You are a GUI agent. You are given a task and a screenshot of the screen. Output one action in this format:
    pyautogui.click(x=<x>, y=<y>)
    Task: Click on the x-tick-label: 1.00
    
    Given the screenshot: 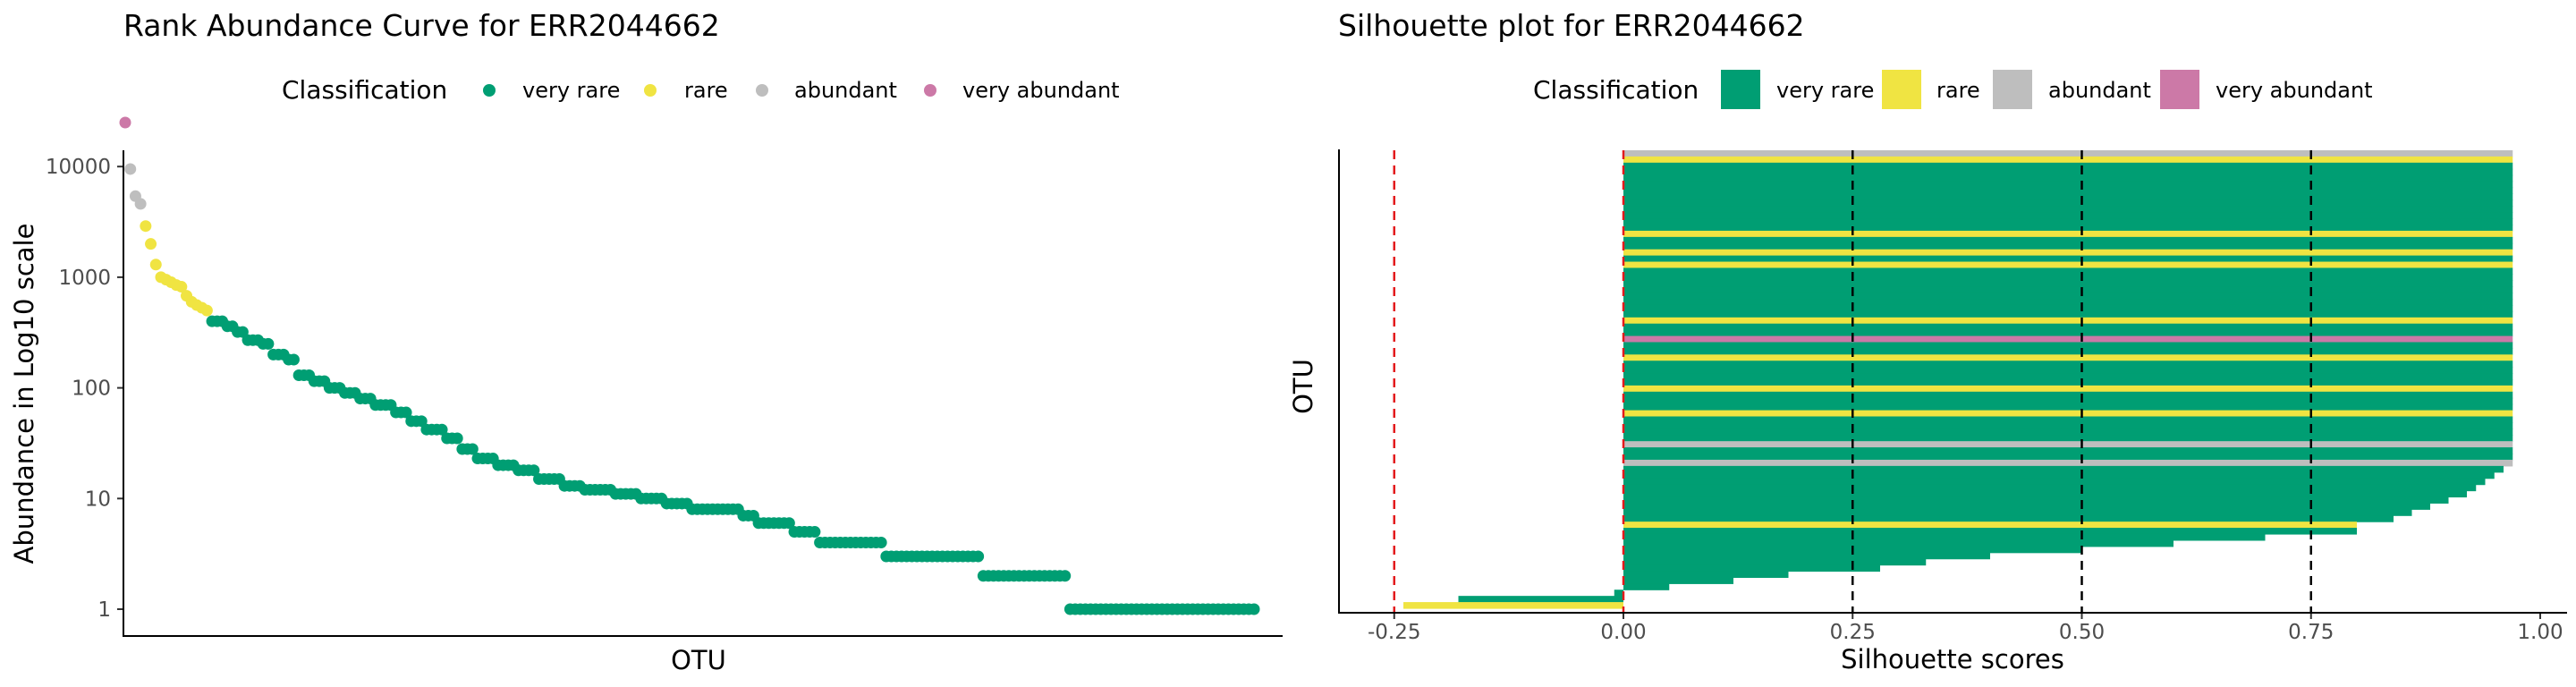 What is the action you would take?
    pyautogui.click(x=2540, y=632)
    